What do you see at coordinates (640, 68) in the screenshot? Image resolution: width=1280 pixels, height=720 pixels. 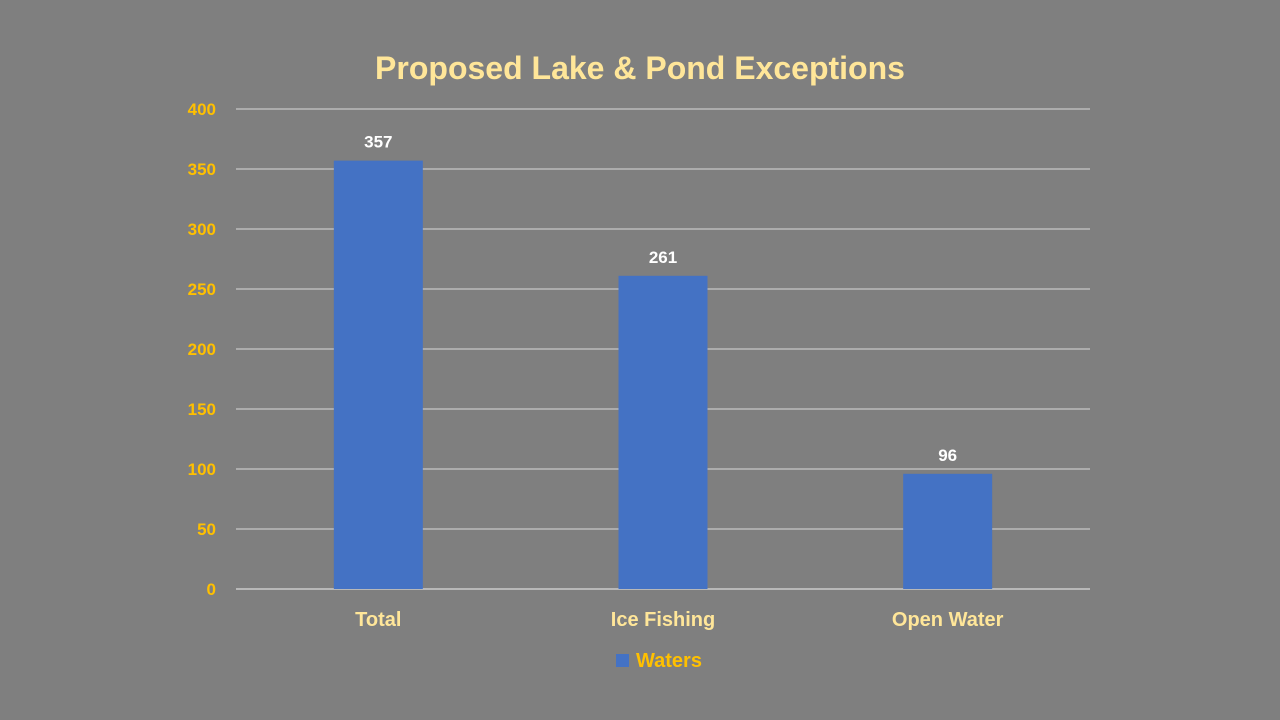 I see `chart-title: Proposed Lake & Pond Exceptions` at bounding box center [640, 68].